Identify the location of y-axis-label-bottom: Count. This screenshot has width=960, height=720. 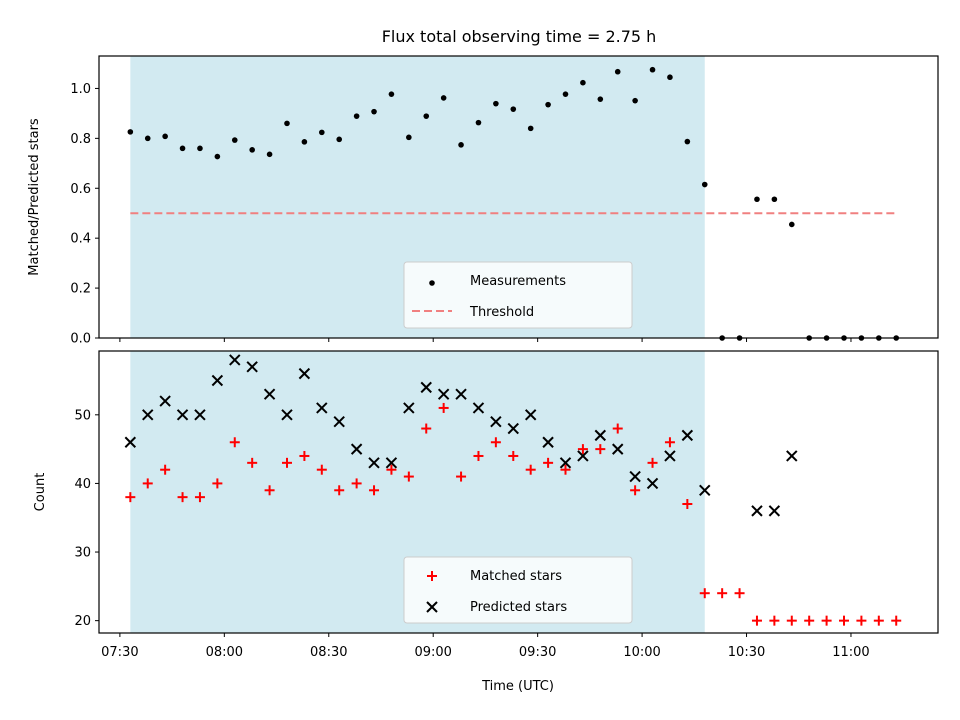
(40, 492).